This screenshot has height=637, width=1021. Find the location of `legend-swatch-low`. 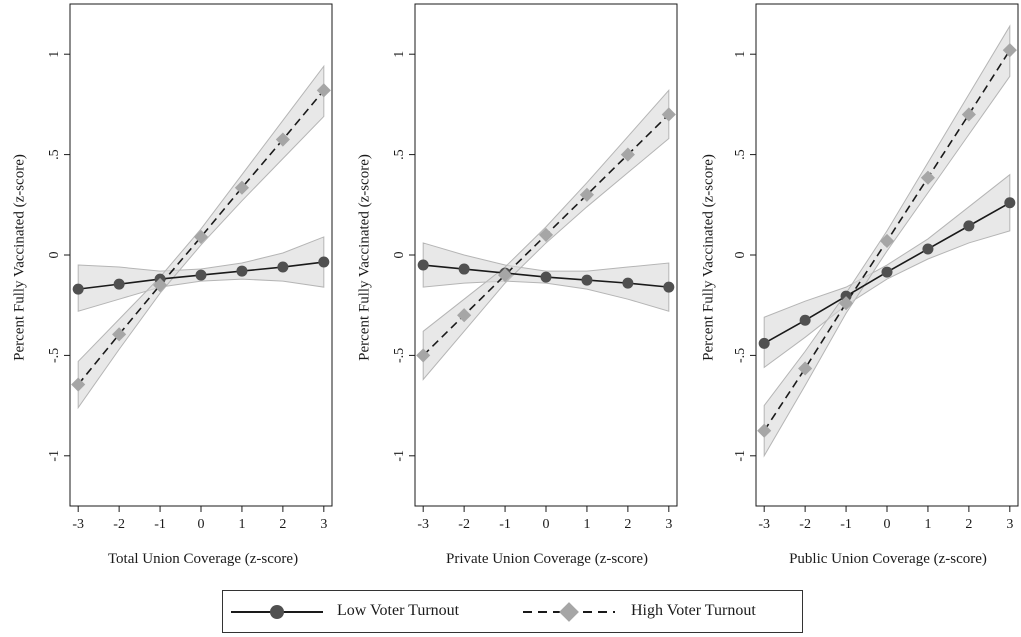

legend-swatch-low is located at coordinates (277, 612).